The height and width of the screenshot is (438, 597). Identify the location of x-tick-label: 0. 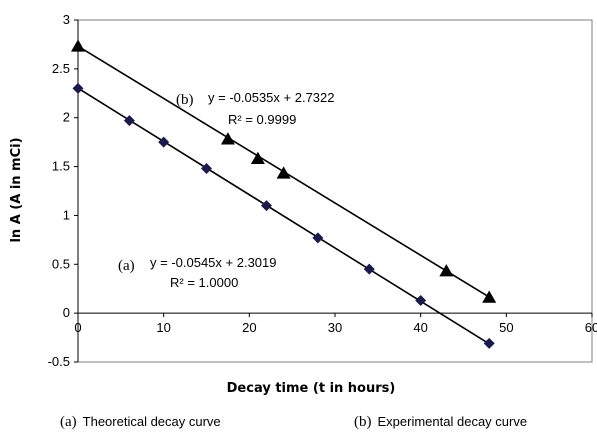
(77, 327).